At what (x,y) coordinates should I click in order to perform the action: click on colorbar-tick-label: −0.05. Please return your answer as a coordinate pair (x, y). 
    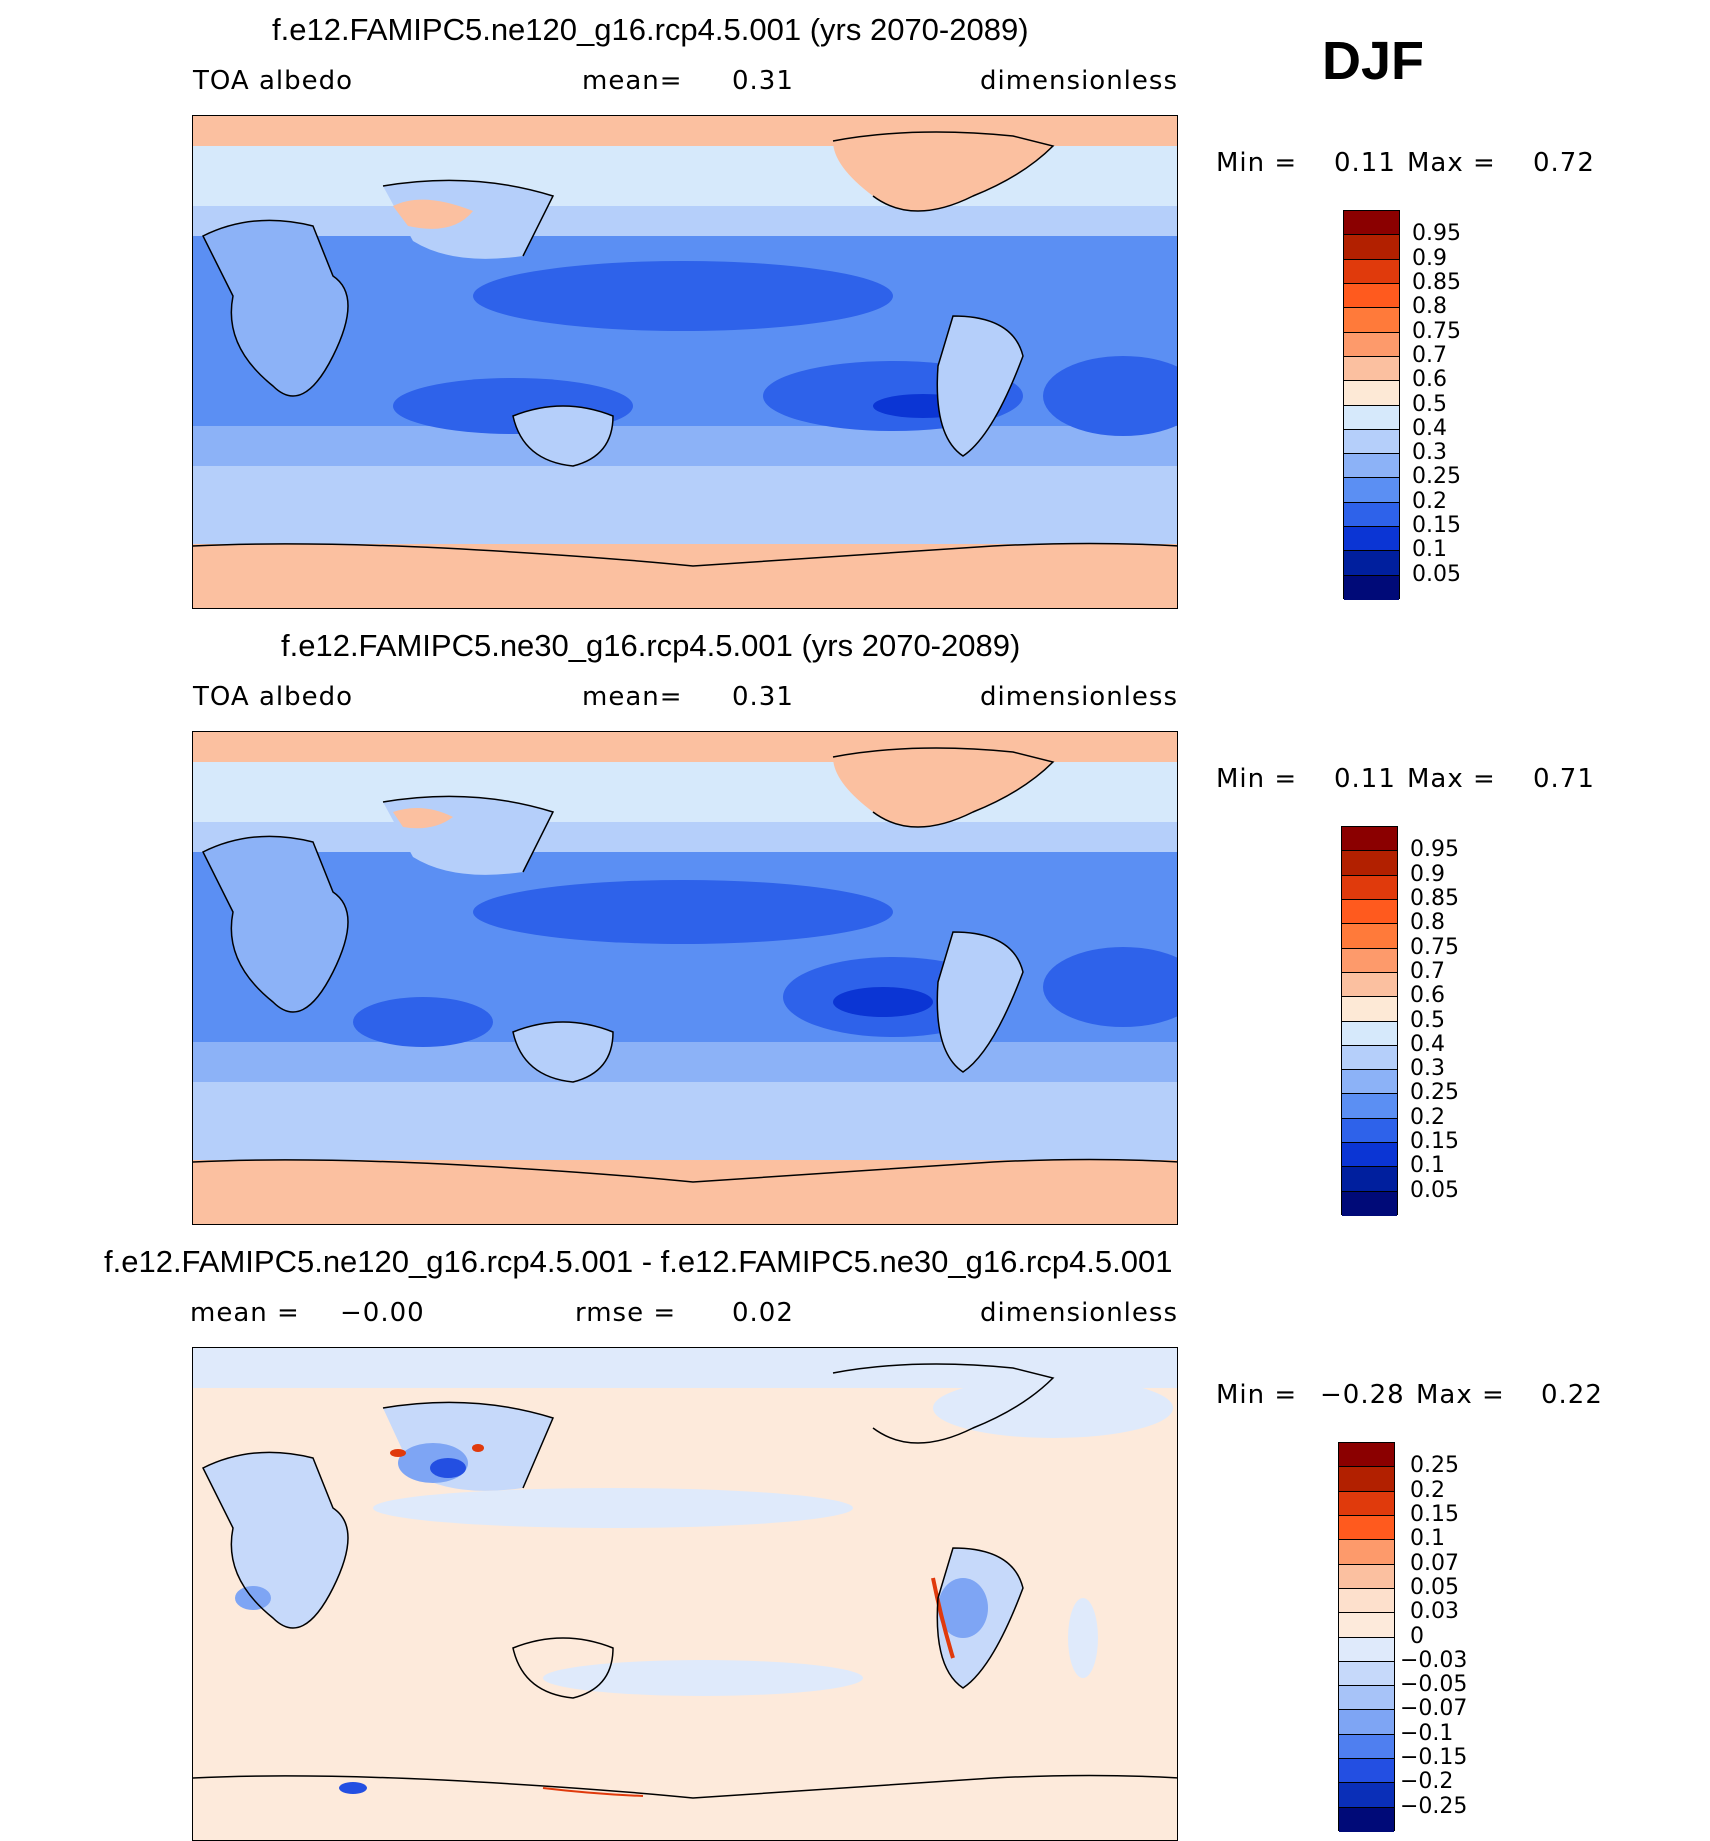
    Looking at the image, I should click on (1434, 1685).